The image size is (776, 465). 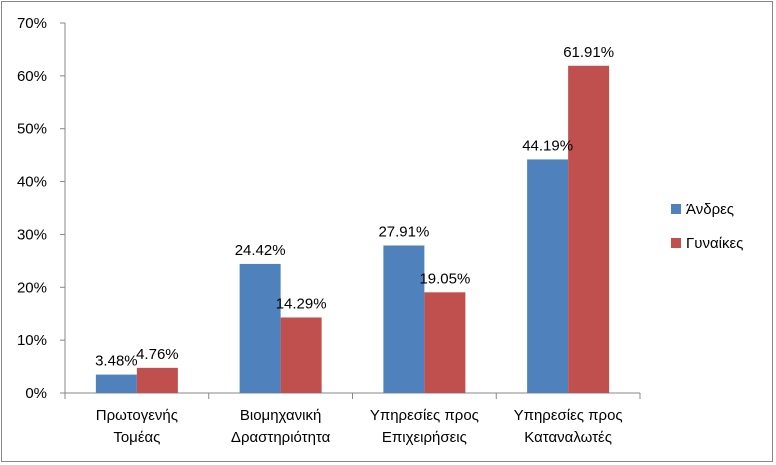 I want to click on x-tick-label: Βιομηχανική Δραστηριότητα, so click(x=281, y=426).